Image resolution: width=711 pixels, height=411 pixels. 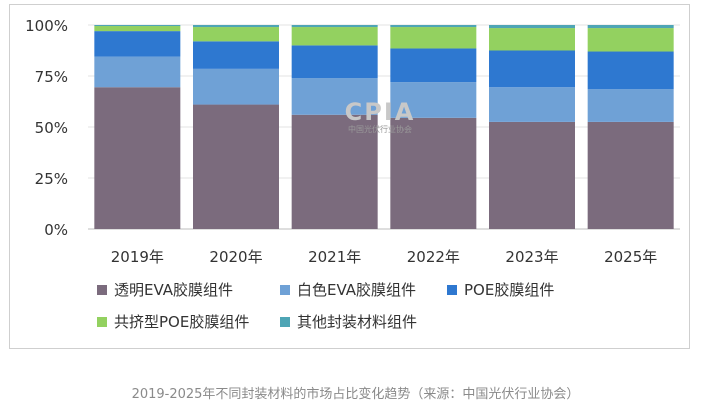 What do you see at coordinates (630, 257) in the screenshot?
I see `x-tick-label: 2025年` at bounding box center [630, 257].